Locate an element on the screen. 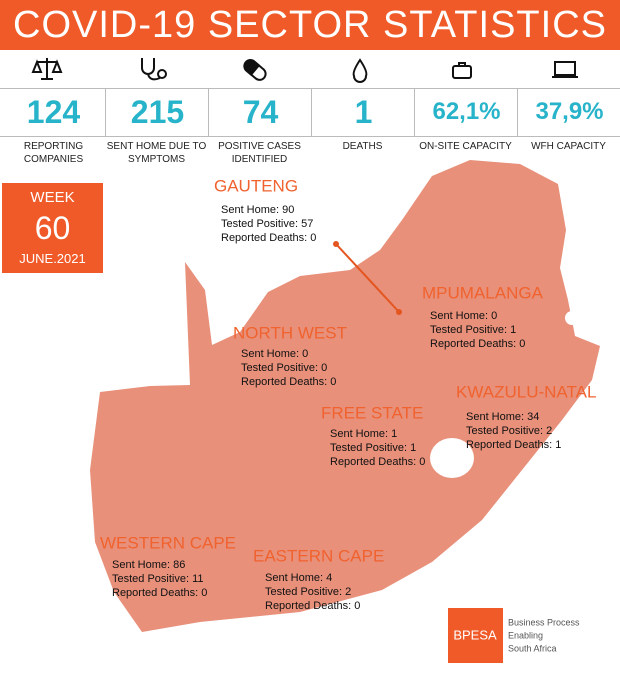  region-name: GAUTENG is located at coordinates (256, 185).